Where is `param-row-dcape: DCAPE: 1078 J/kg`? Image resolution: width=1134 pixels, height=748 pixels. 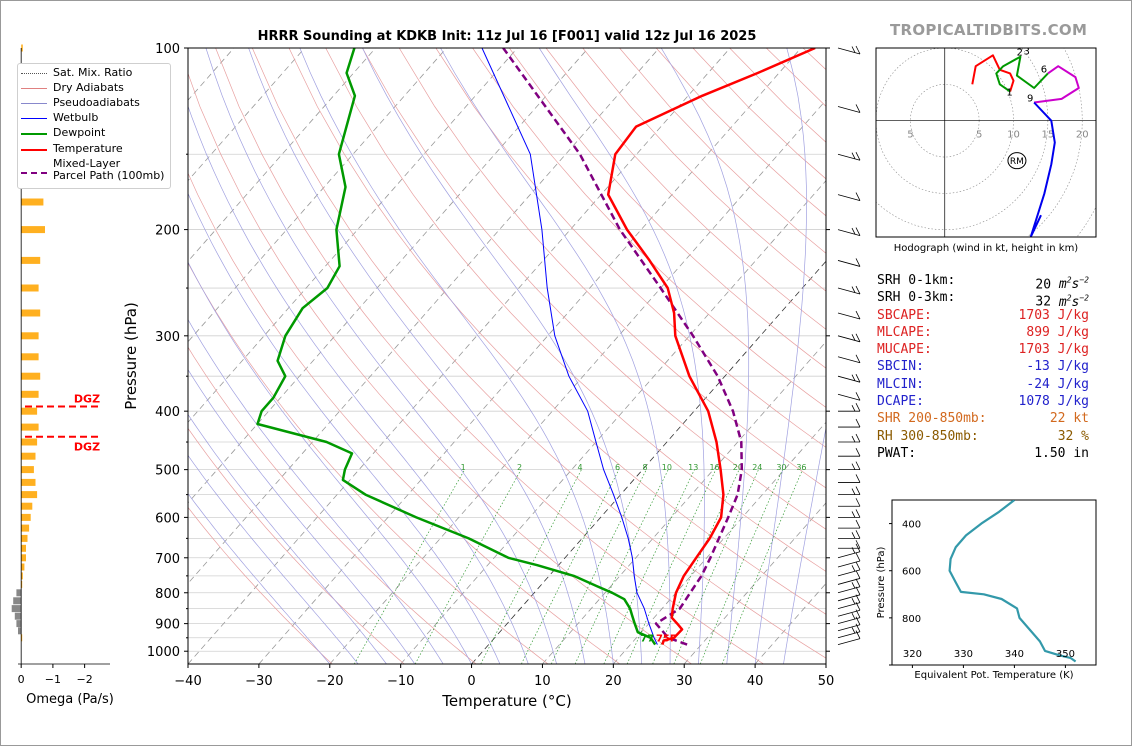
param-row-dcape: DCAPE: 1078 J/kg is located at coordinates (983, 402).